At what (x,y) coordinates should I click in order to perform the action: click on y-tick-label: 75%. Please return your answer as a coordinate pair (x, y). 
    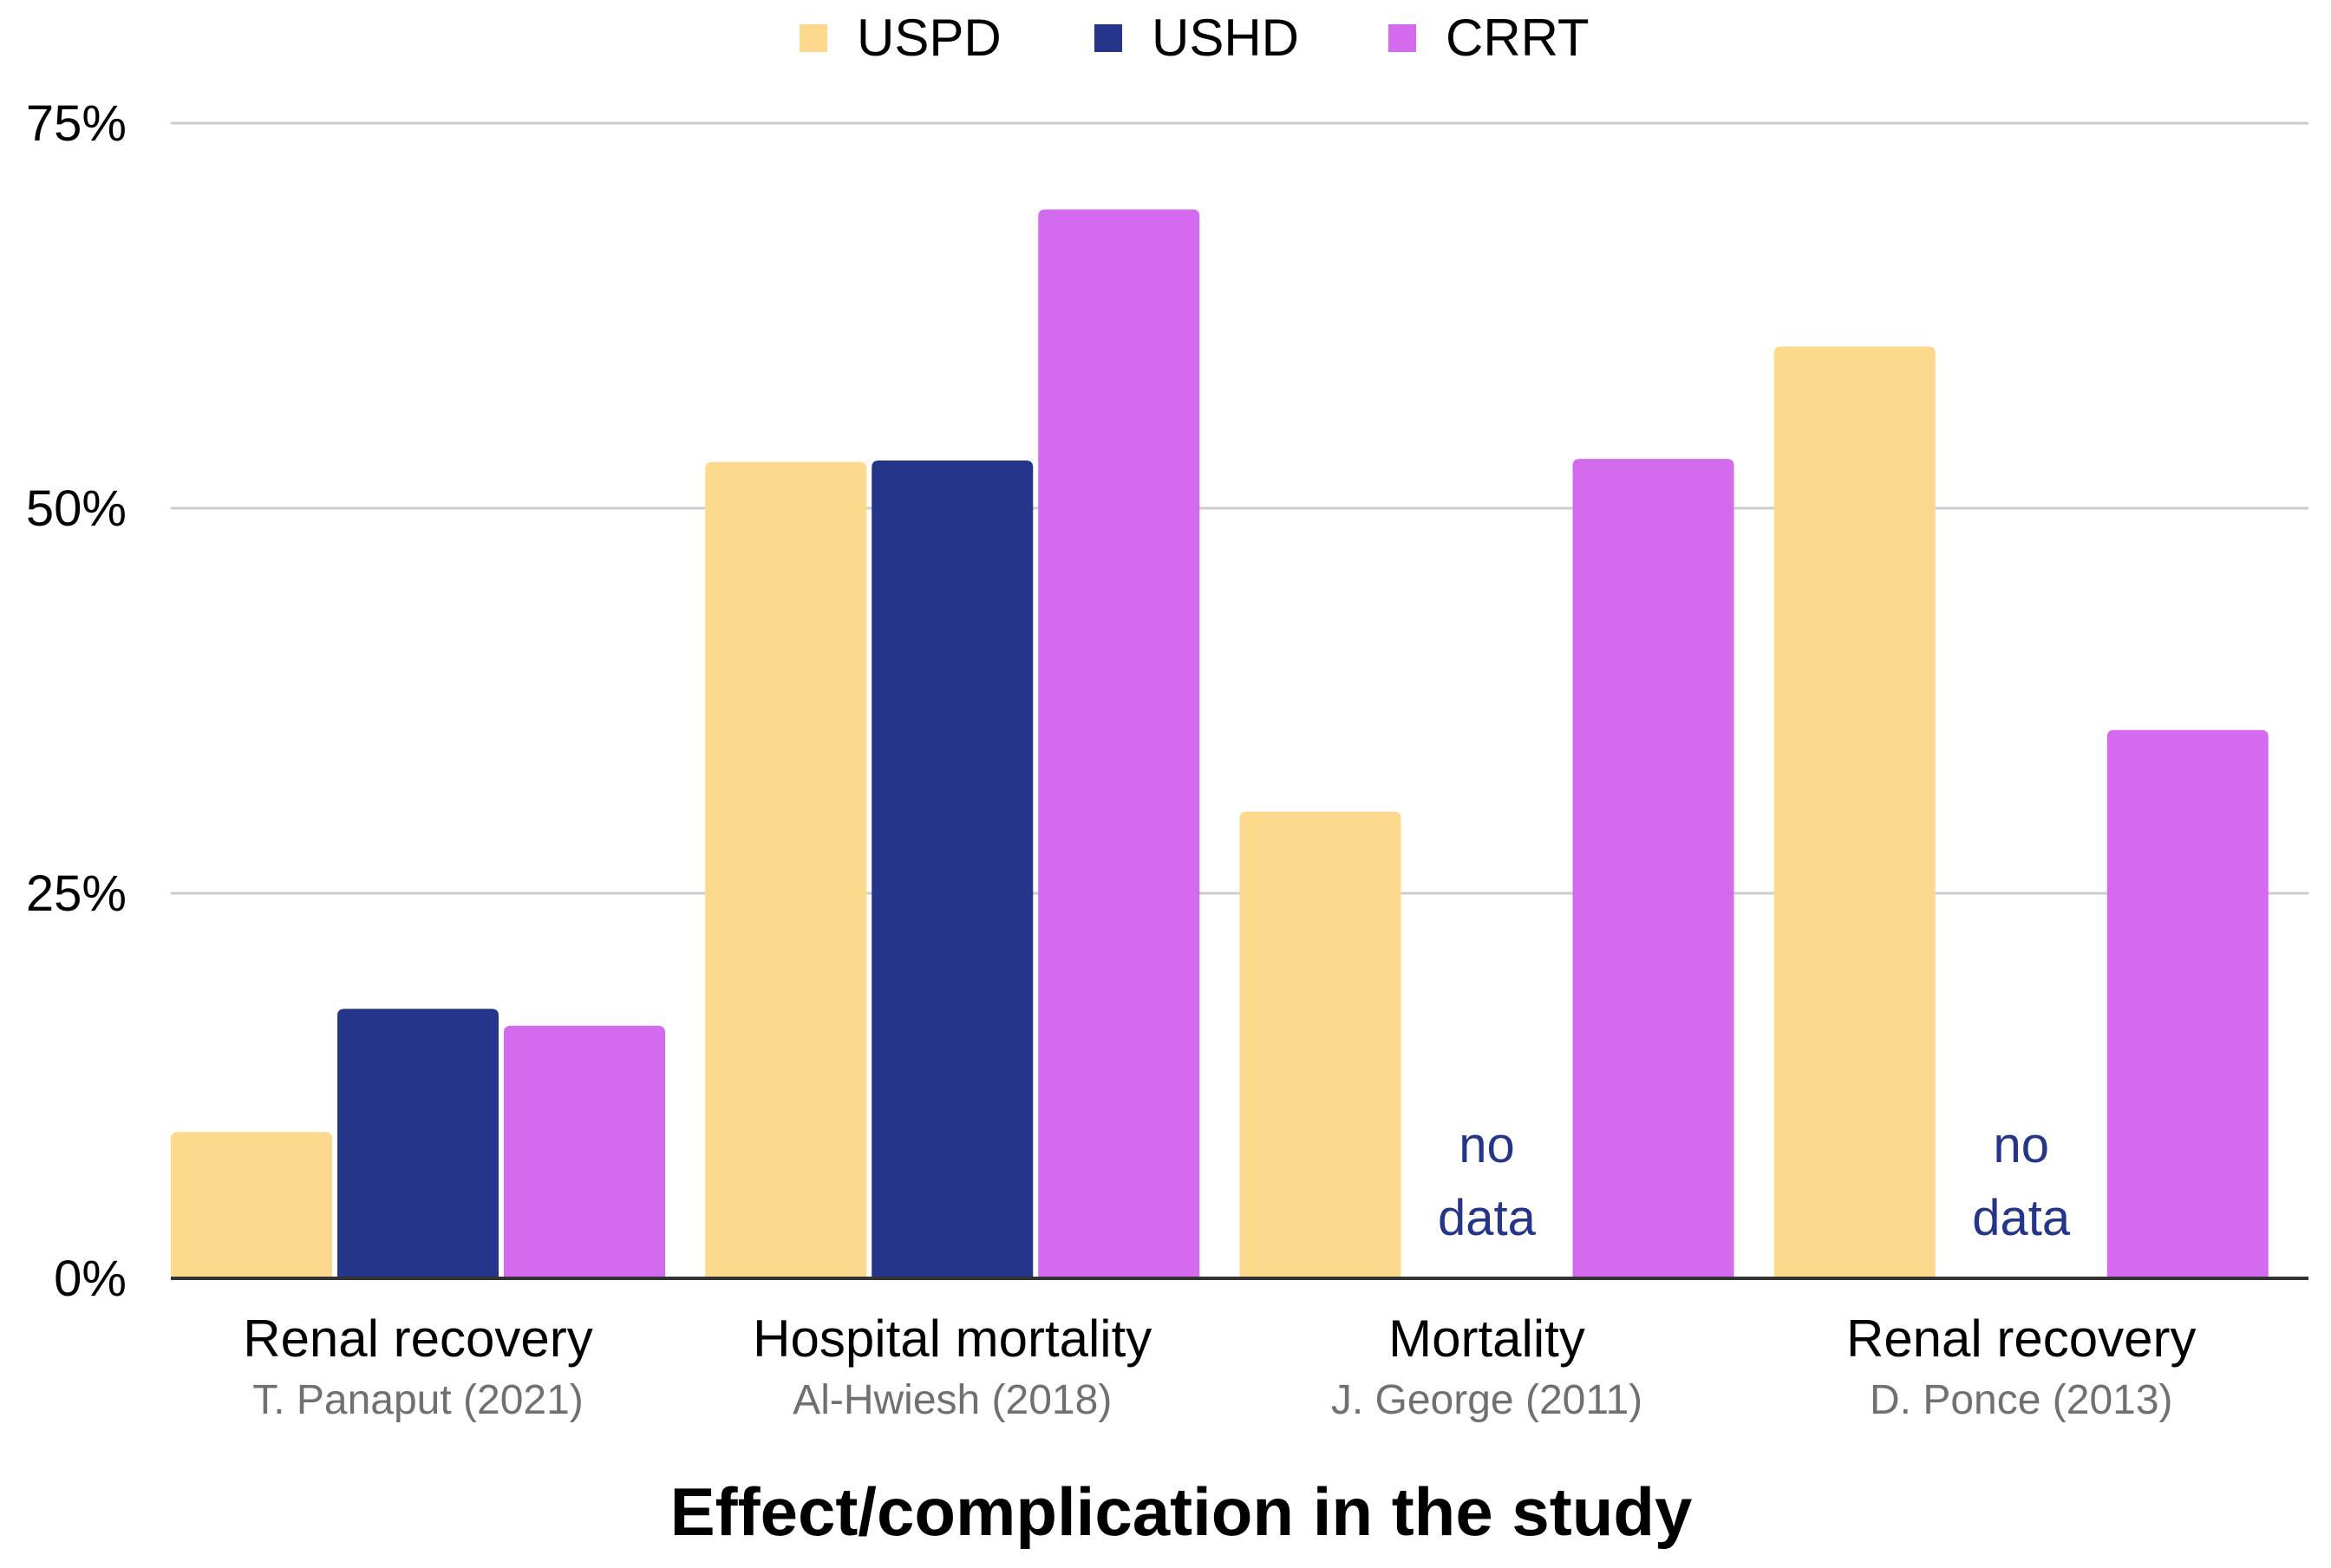
    Looking at the image, I should click on (76, 123).